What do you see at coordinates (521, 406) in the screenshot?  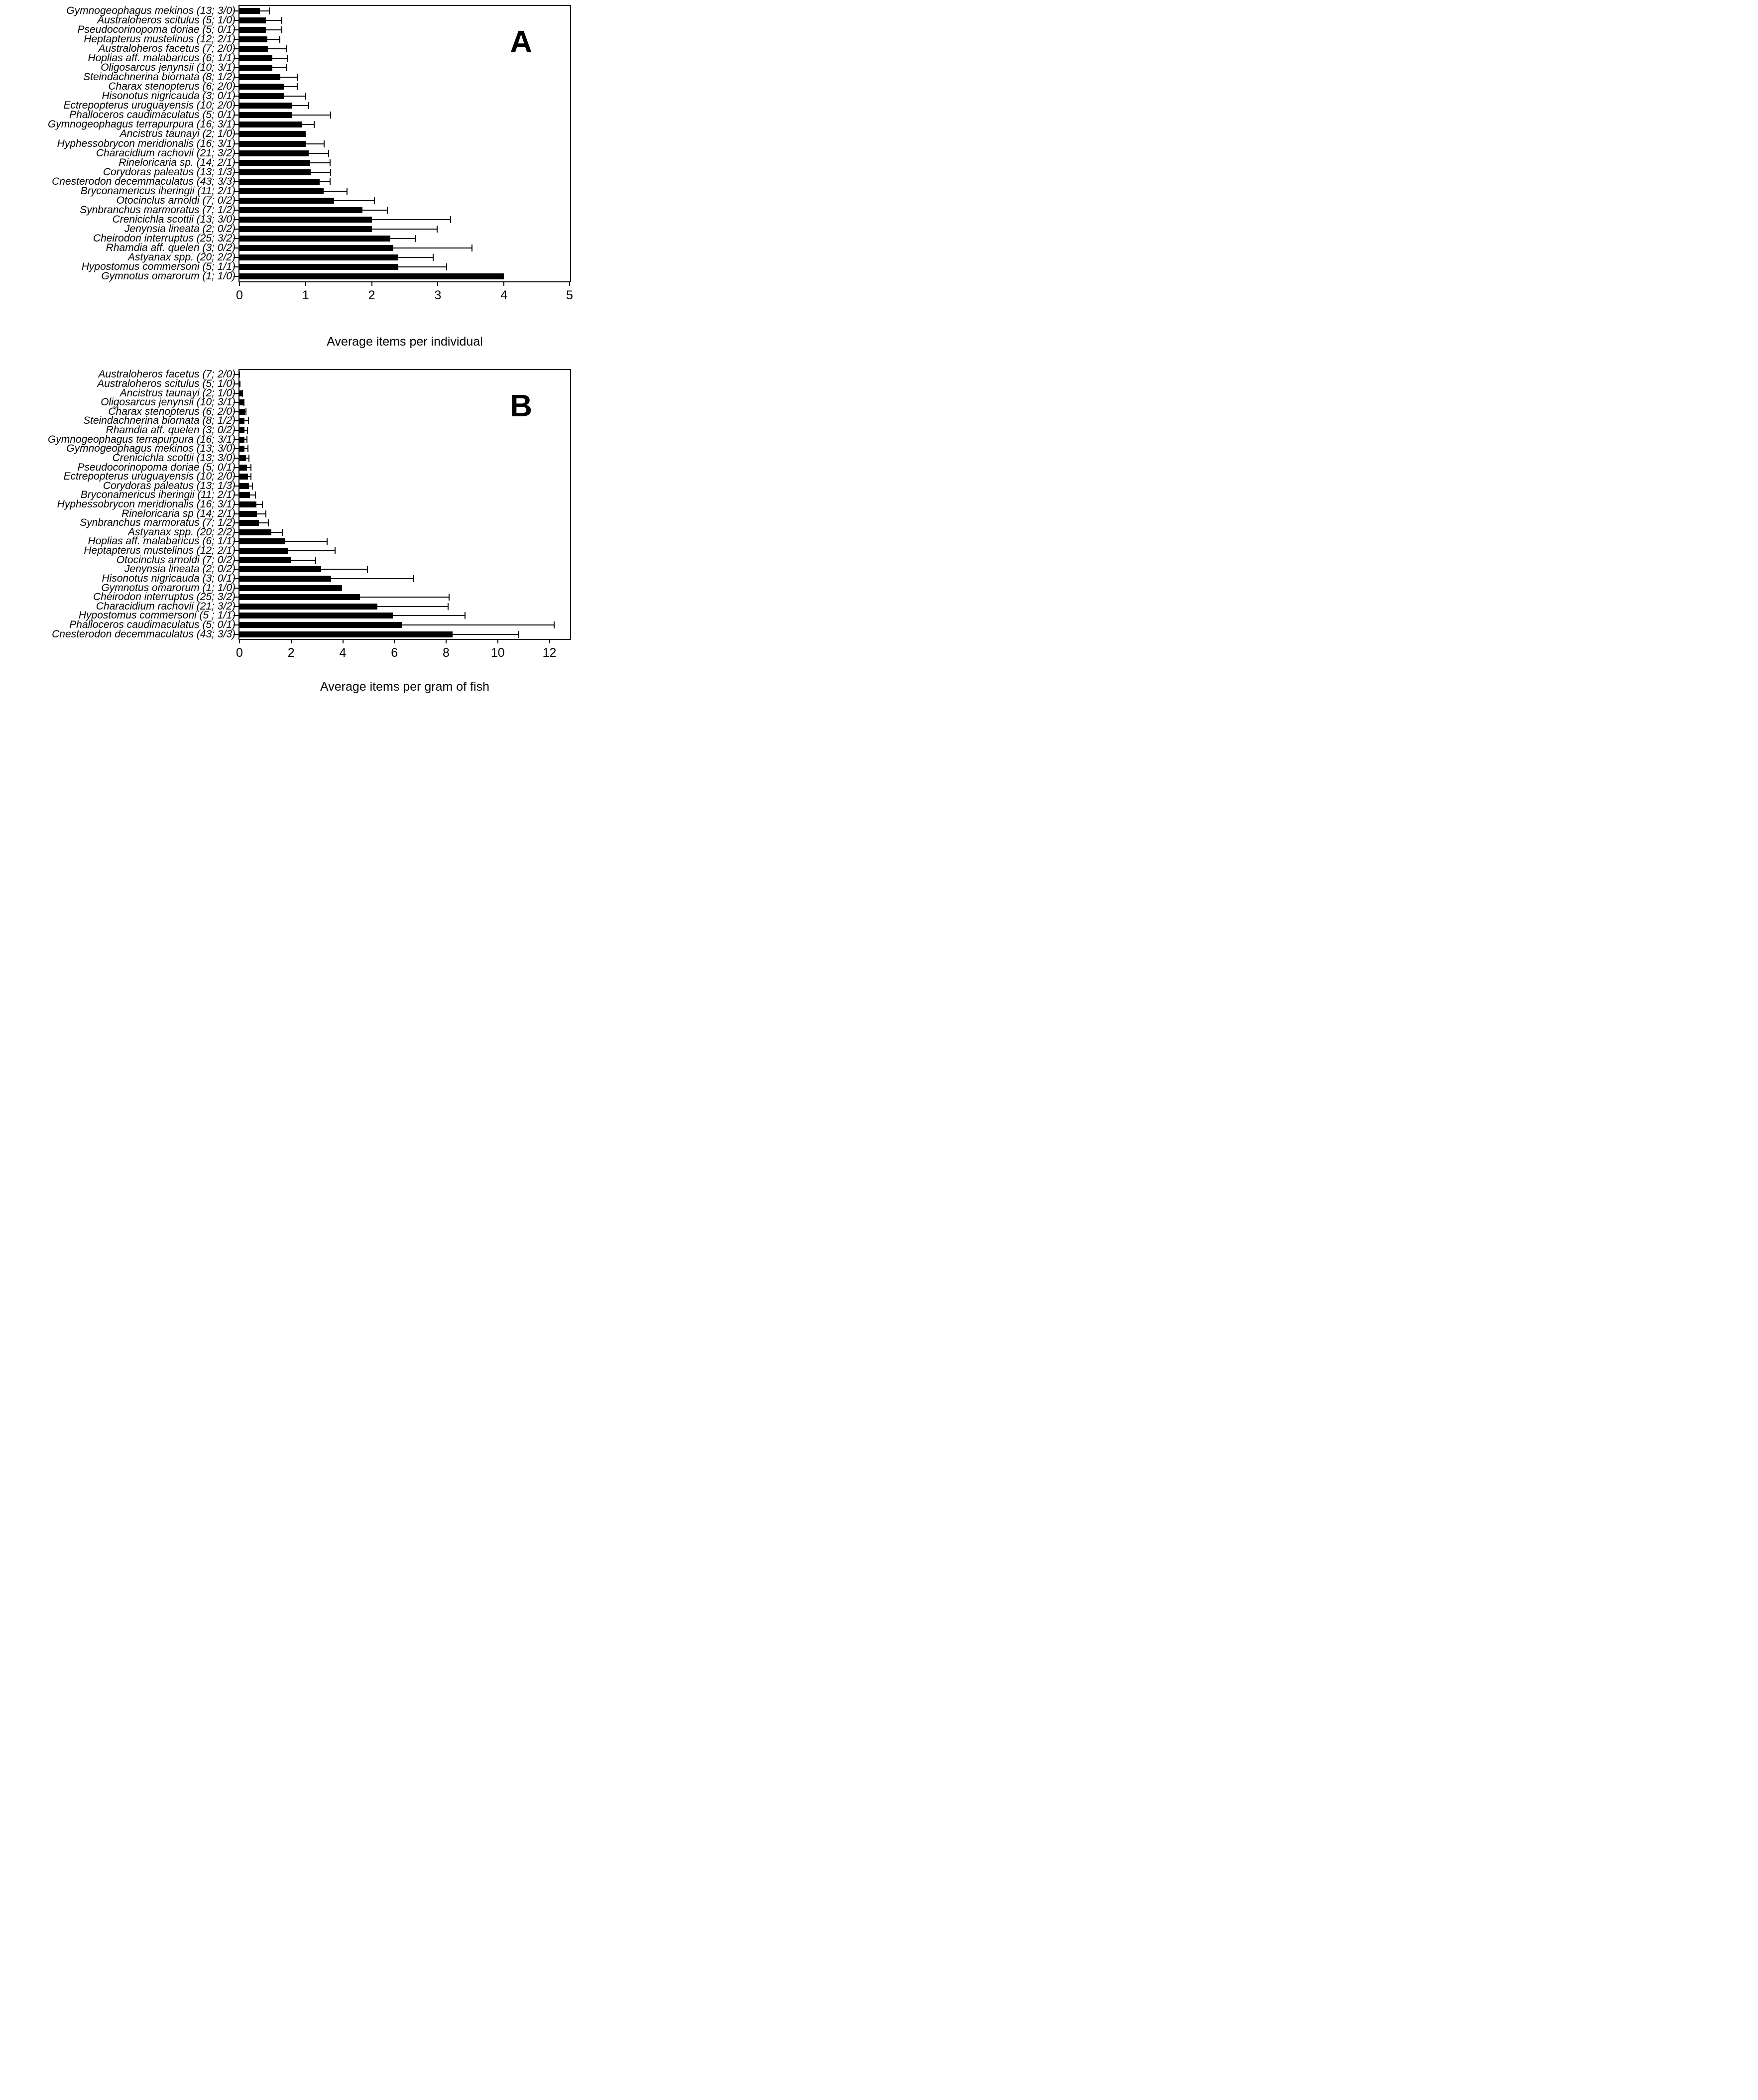 I see `panel-b-letter: B` at bounding box center [521, 406].